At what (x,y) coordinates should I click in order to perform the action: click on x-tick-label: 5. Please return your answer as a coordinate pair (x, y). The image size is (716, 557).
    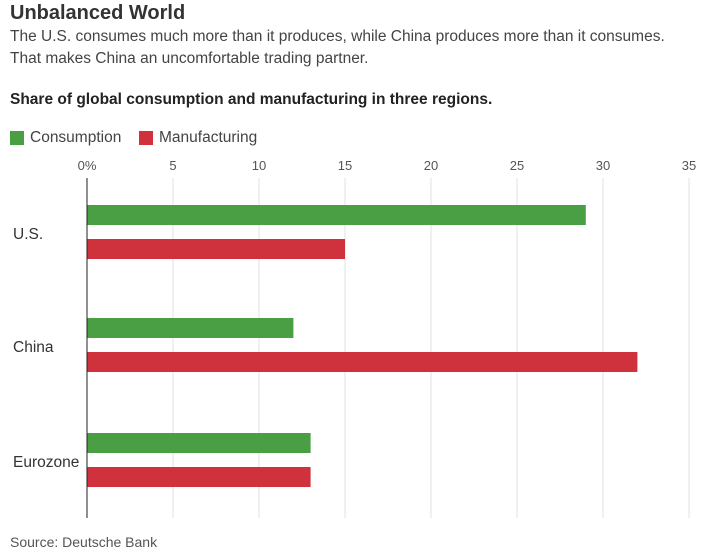
    Looking at the image, I should click on (172, 165).